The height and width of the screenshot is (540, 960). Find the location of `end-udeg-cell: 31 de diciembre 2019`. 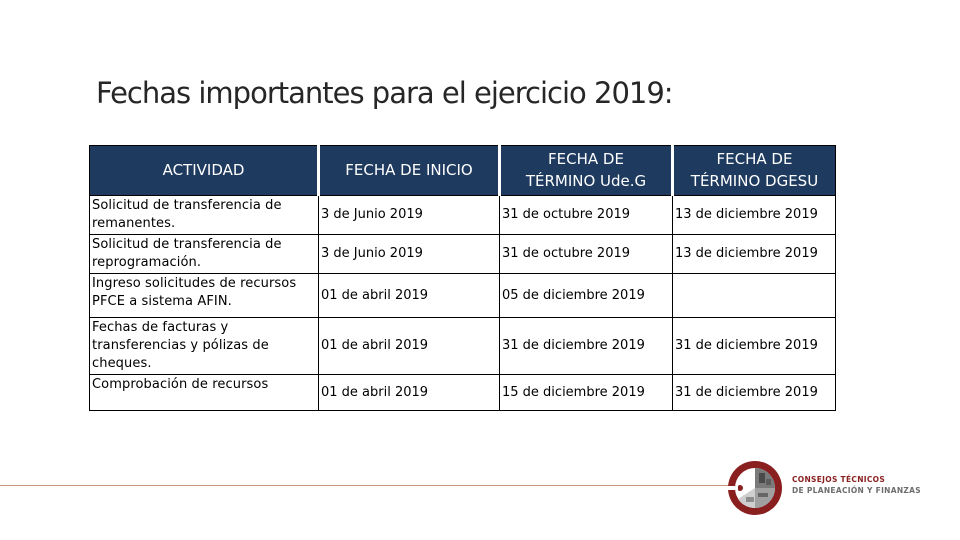

end-udeg-cell: 31 de diciembre 2019 is located at coordinates (586, 346).